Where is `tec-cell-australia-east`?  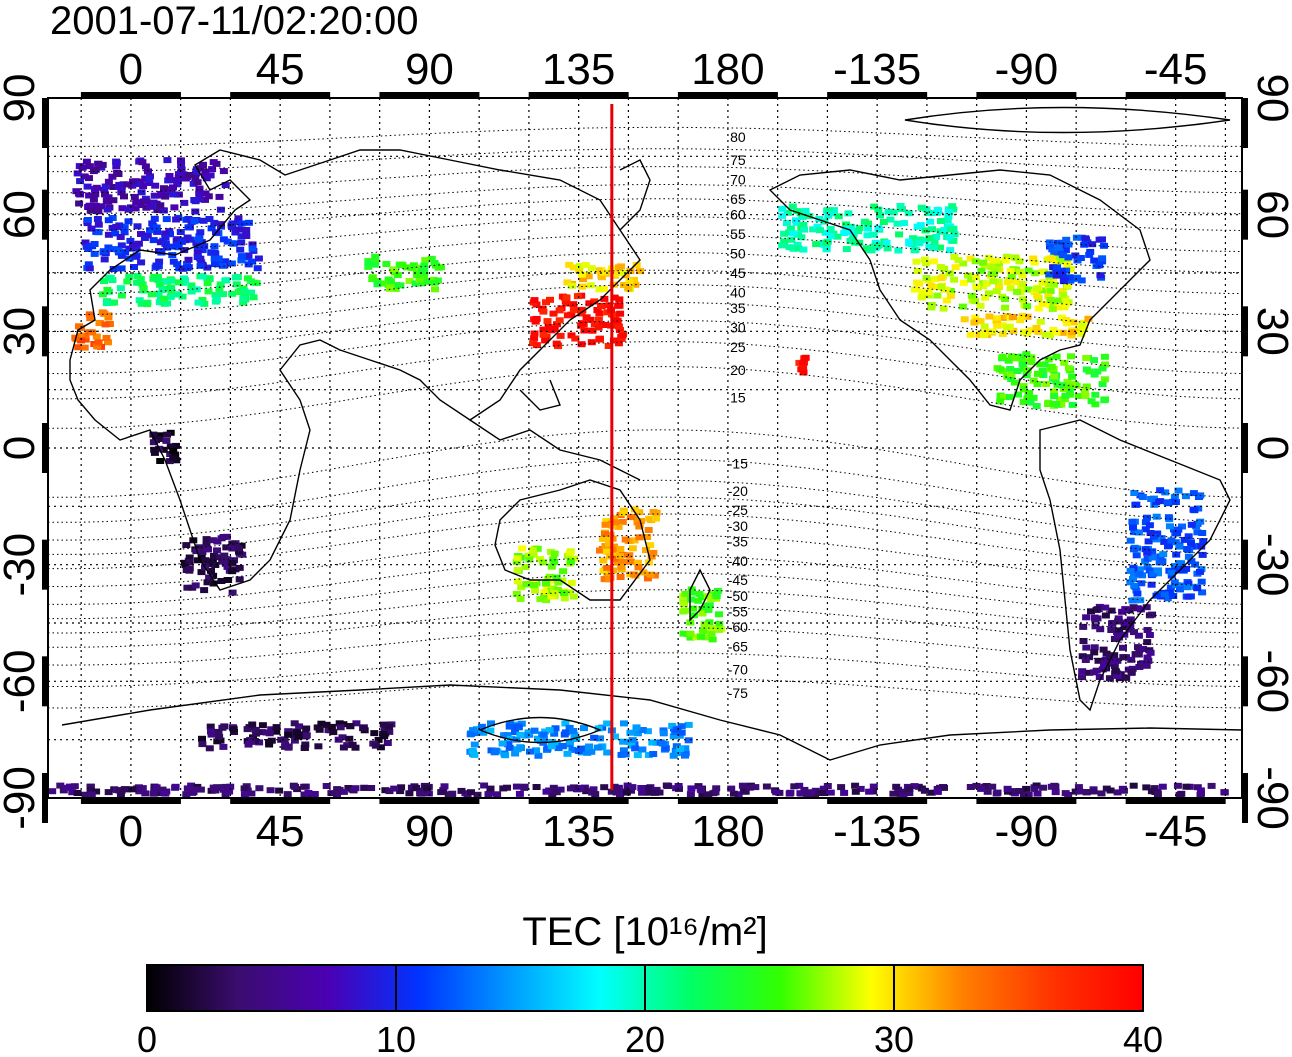 tec-cell-australia-east is located at coordinates (608, 575).